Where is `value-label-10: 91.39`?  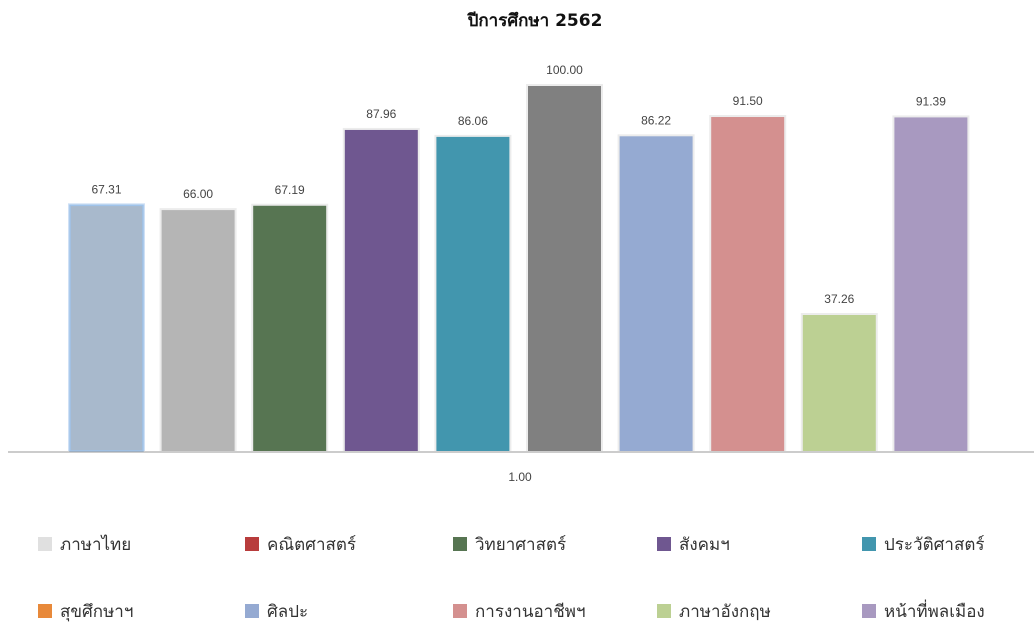
value-label-10: 91.39 is located at coordinates (931, 101).